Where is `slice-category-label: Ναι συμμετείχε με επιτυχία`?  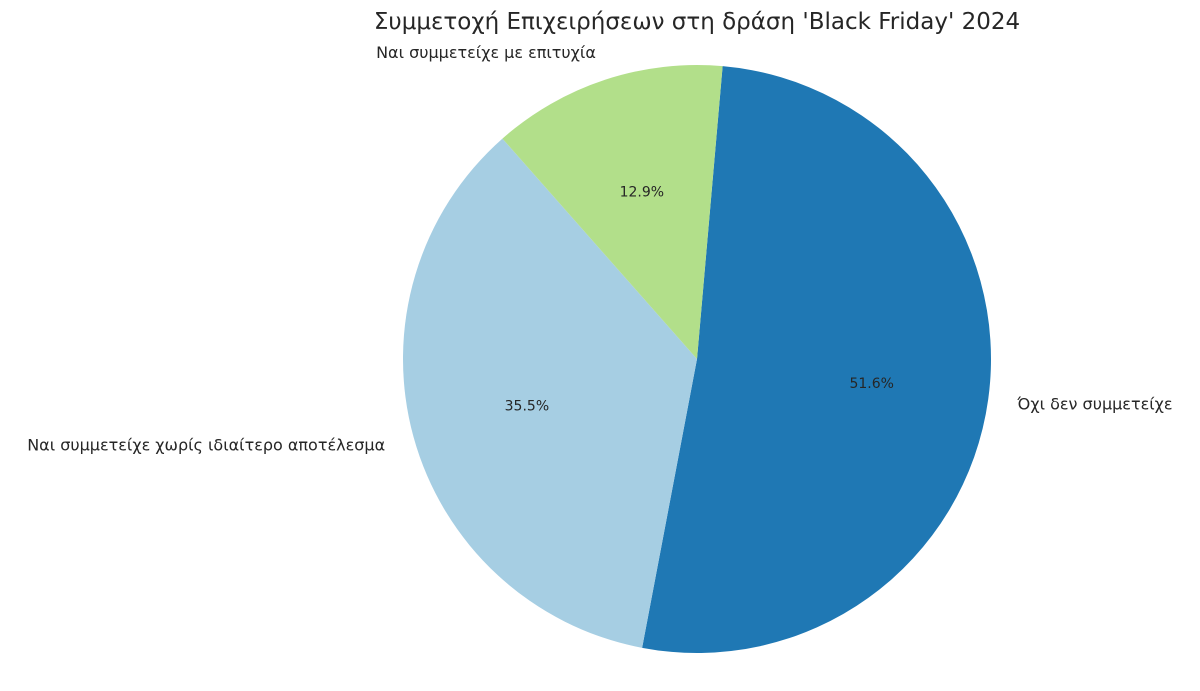
slice-category-label: Ναι συμμετείχε με επιτυχία is located at coordinates (486, 52).